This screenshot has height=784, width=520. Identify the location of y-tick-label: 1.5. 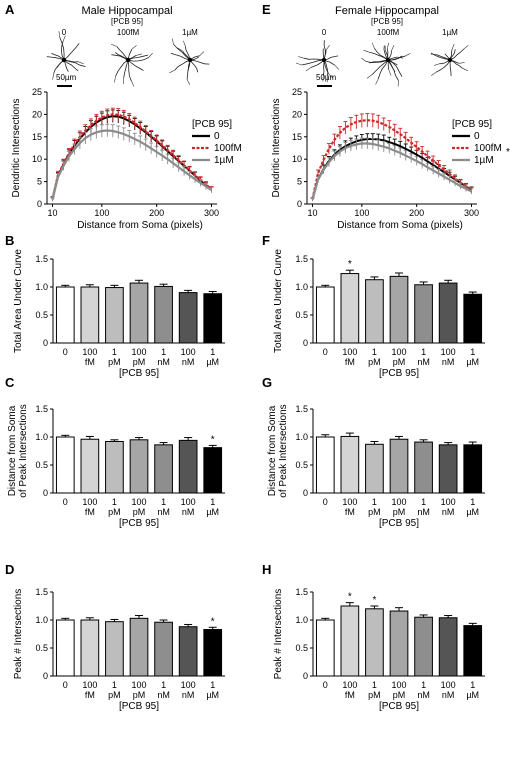
(41, 409).